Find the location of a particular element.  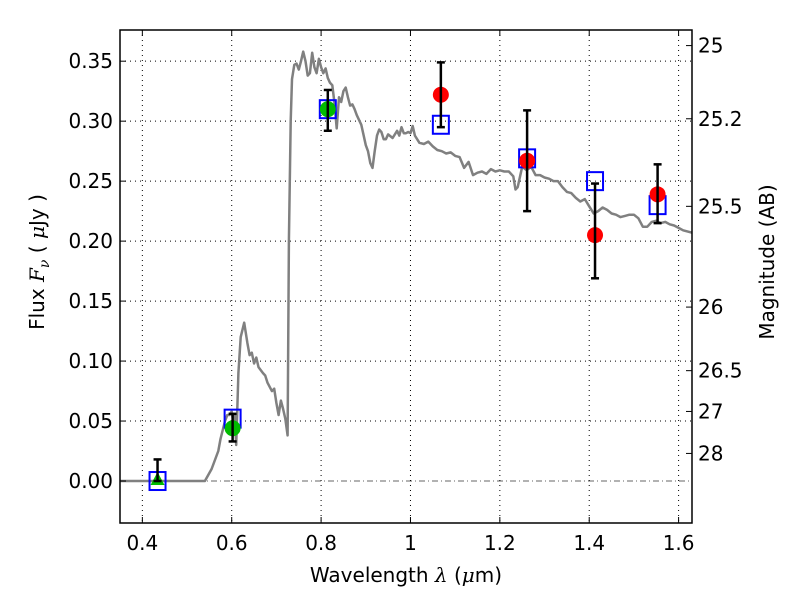

x-tick-label: 1 is located at coordinates (410, 543).